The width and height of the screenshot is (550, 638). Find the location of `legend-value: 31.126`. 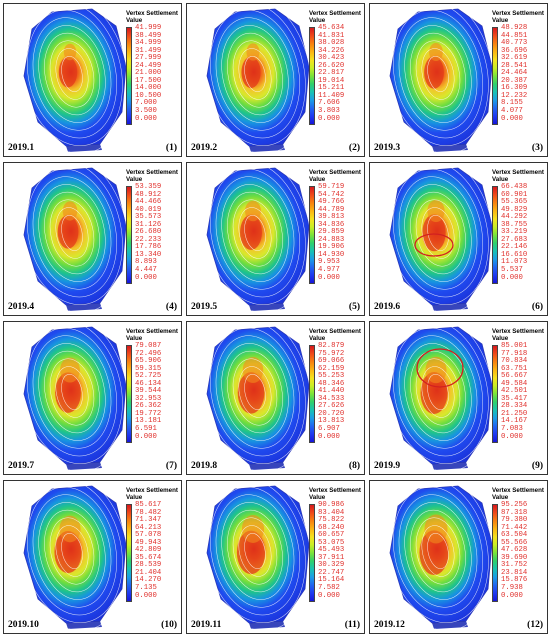

legend-value: 31.126 is located at coordinates (148, 224).